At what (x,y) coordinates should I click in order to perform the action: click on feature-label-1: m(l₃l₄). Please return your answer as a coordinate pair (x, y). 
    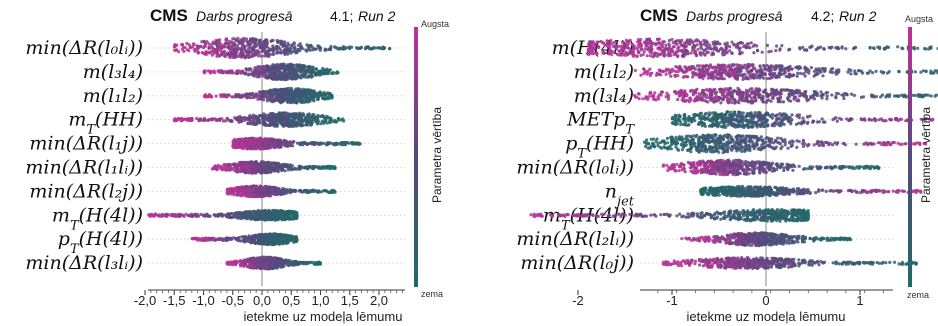
    Looking at the image, I should click on (113, 72).